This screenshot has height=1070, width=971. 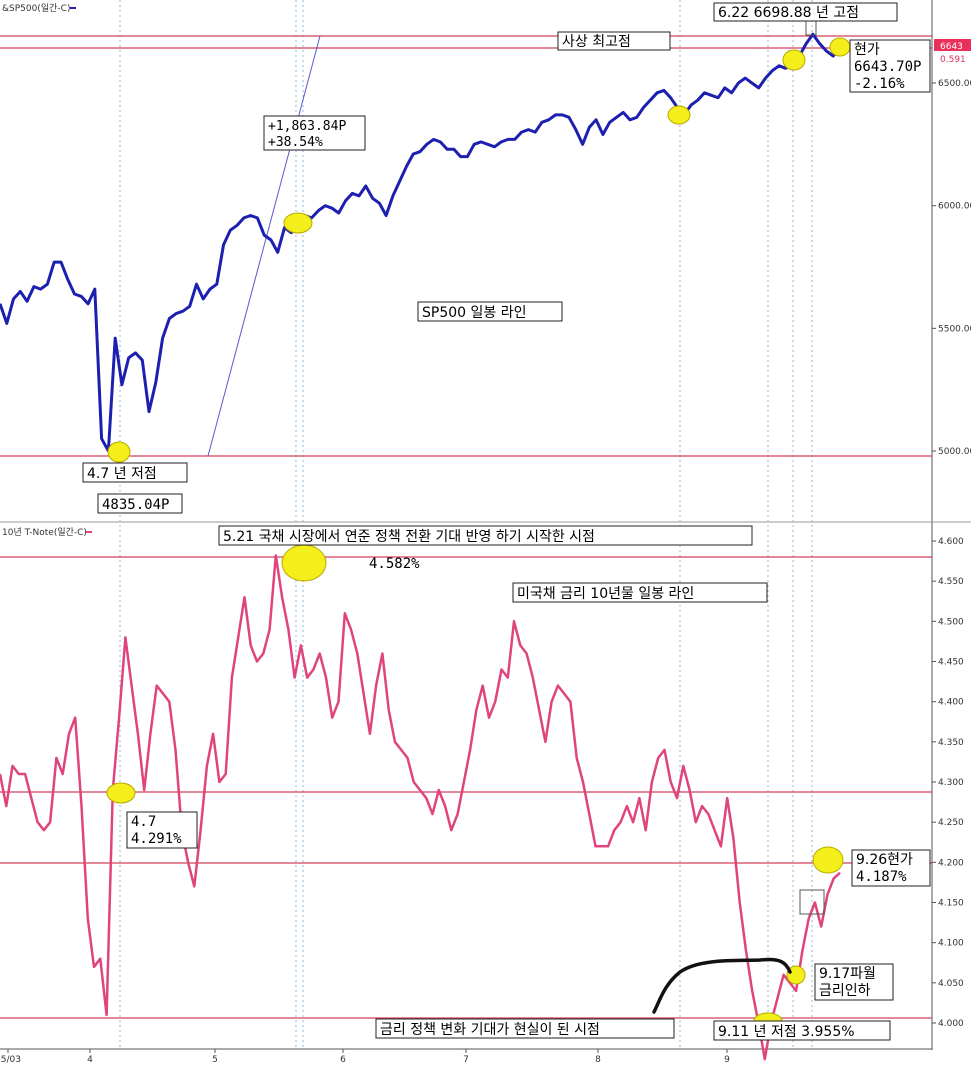 What do you see at coordinates (951, 663) in the screenshot?
I see `tnote-y-tick-label: 4.450` at bounding box center [951, 663].